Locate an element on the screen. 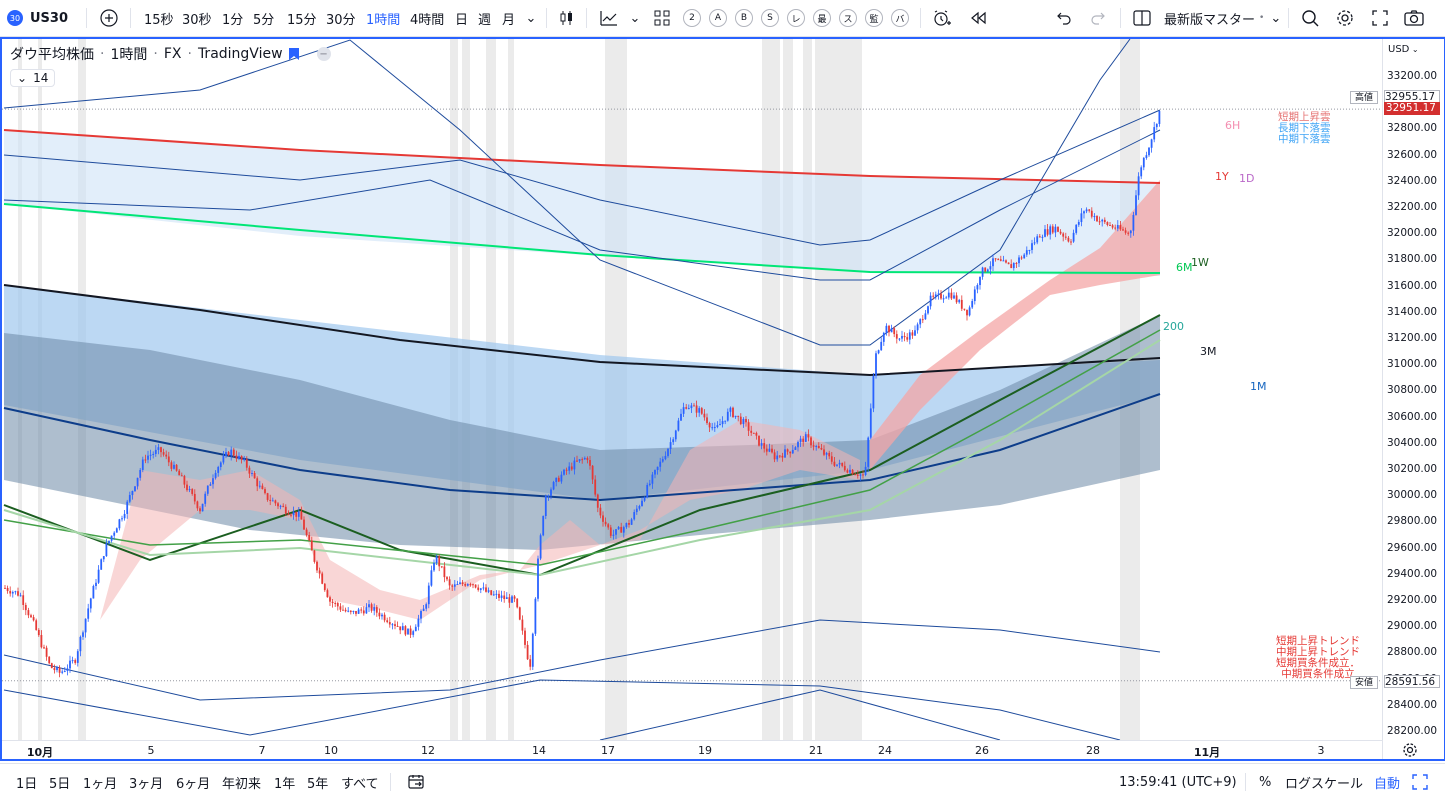 The width and height of the screenshot is (1445, 800). interval-15m: 15分 is located at coordinates (302, 20).